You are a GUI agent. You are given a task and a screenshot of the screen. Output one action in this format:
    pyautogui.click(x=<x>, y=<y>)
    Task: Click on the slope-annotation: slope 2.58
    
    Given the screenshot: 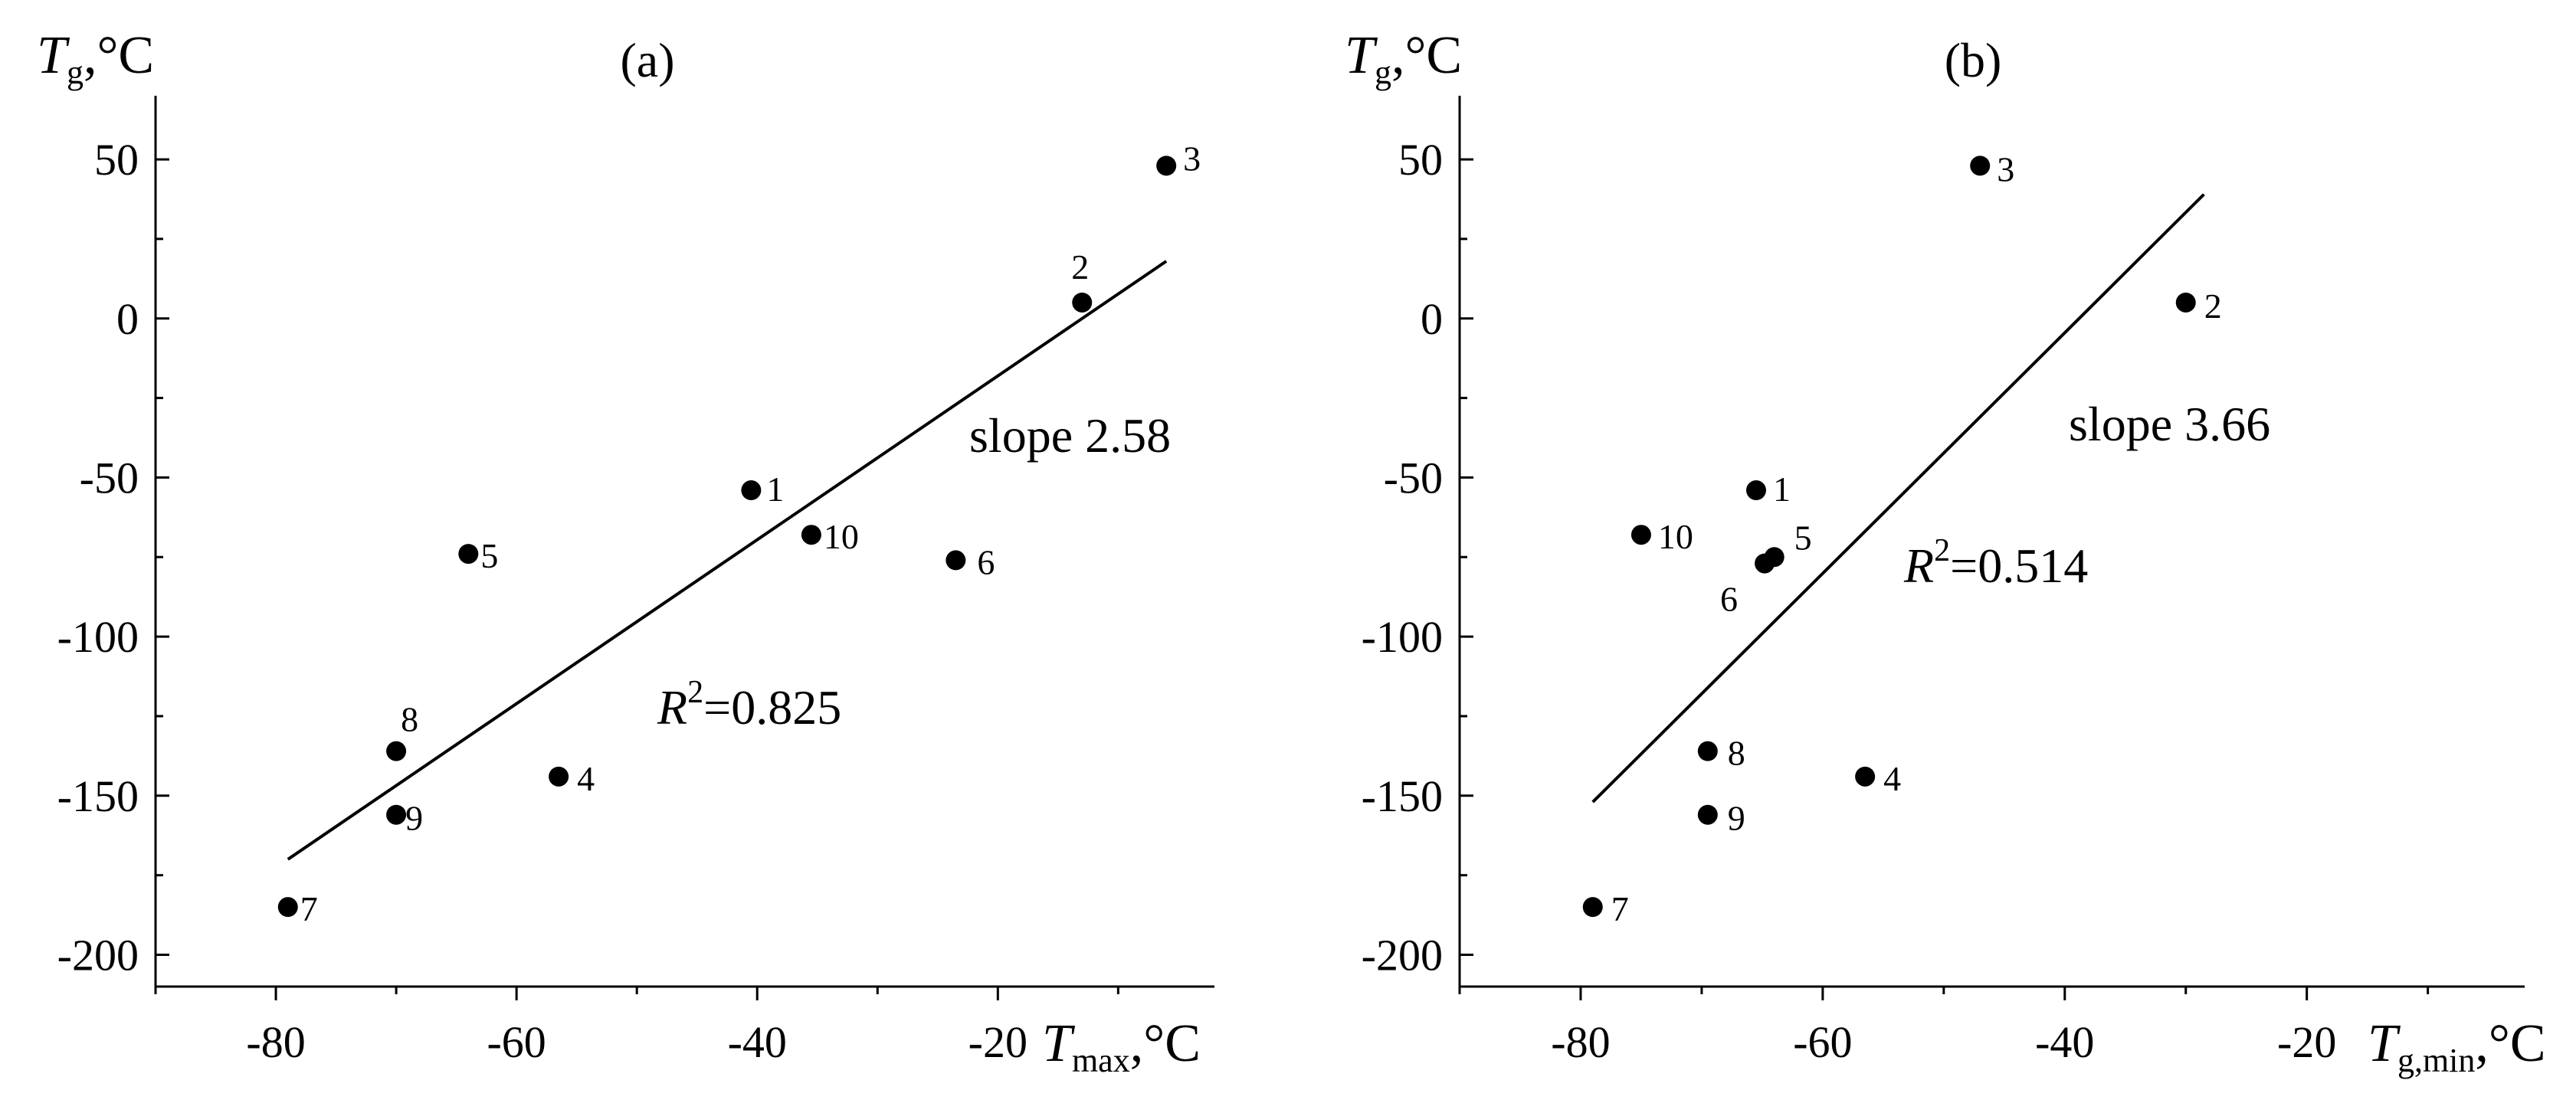 What is the action you would take?
    pyautogui.click(x=1070, y=435)
    